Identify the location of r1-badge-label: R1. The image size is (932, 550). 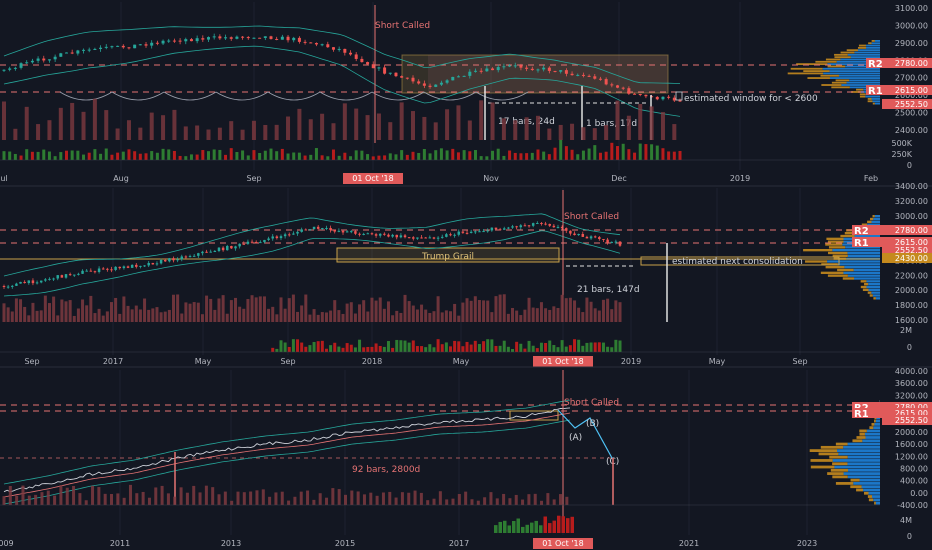
(861, 414).